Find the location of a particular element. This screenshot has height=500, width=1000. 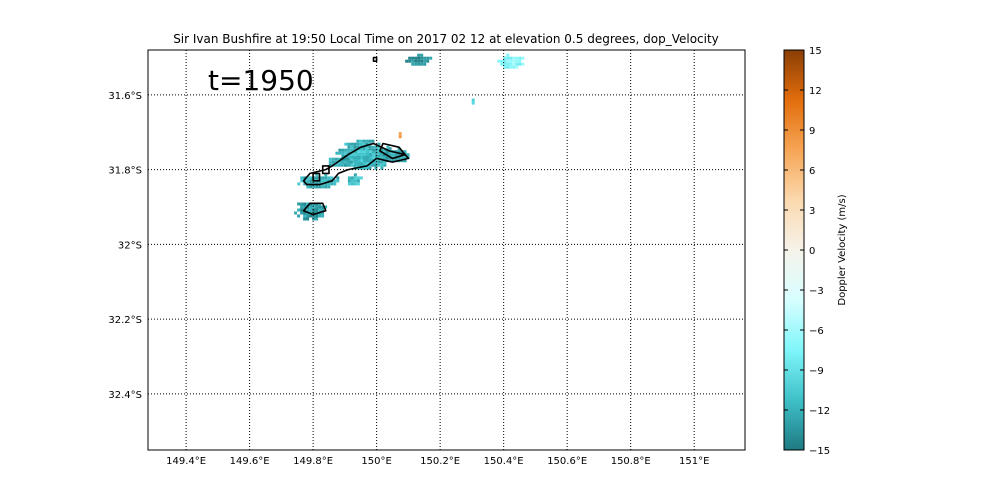

latitude-label: 32.2°S is located at coordinates (125, 320).